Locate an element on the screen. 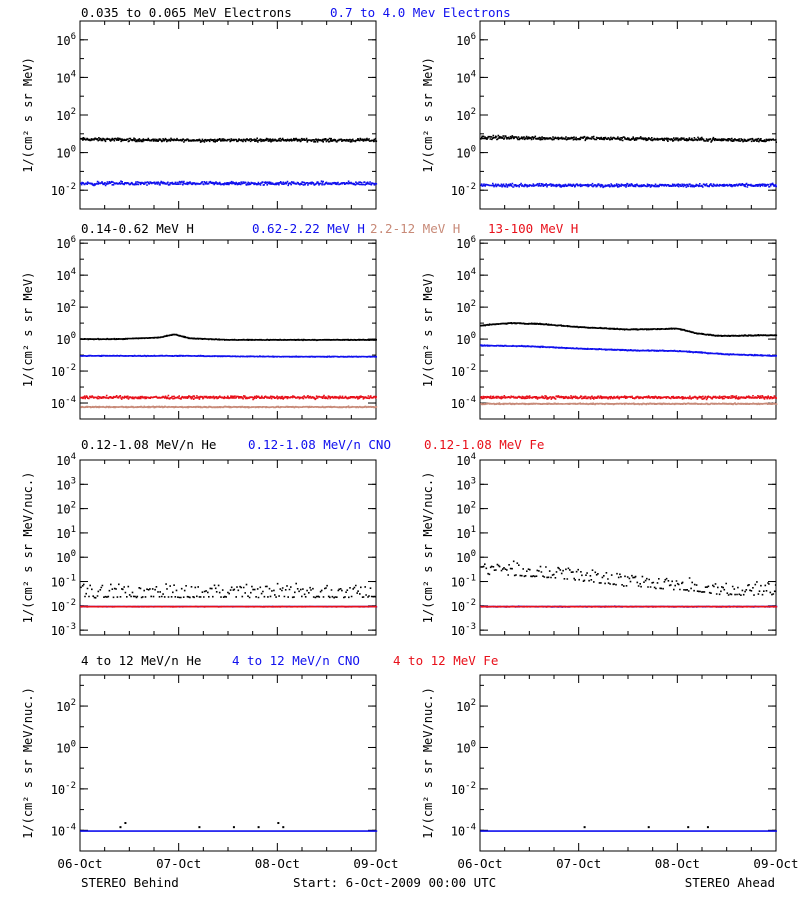 The image size is (800, 904). x-tick-label: 06-Oct is located at coordinates (479, 863).